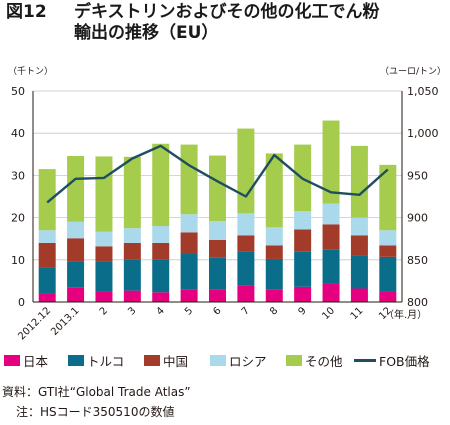  Describe the element at coordinates (18, 91) in the screenshot. I see `y-tick-label-left: 50` at that location.